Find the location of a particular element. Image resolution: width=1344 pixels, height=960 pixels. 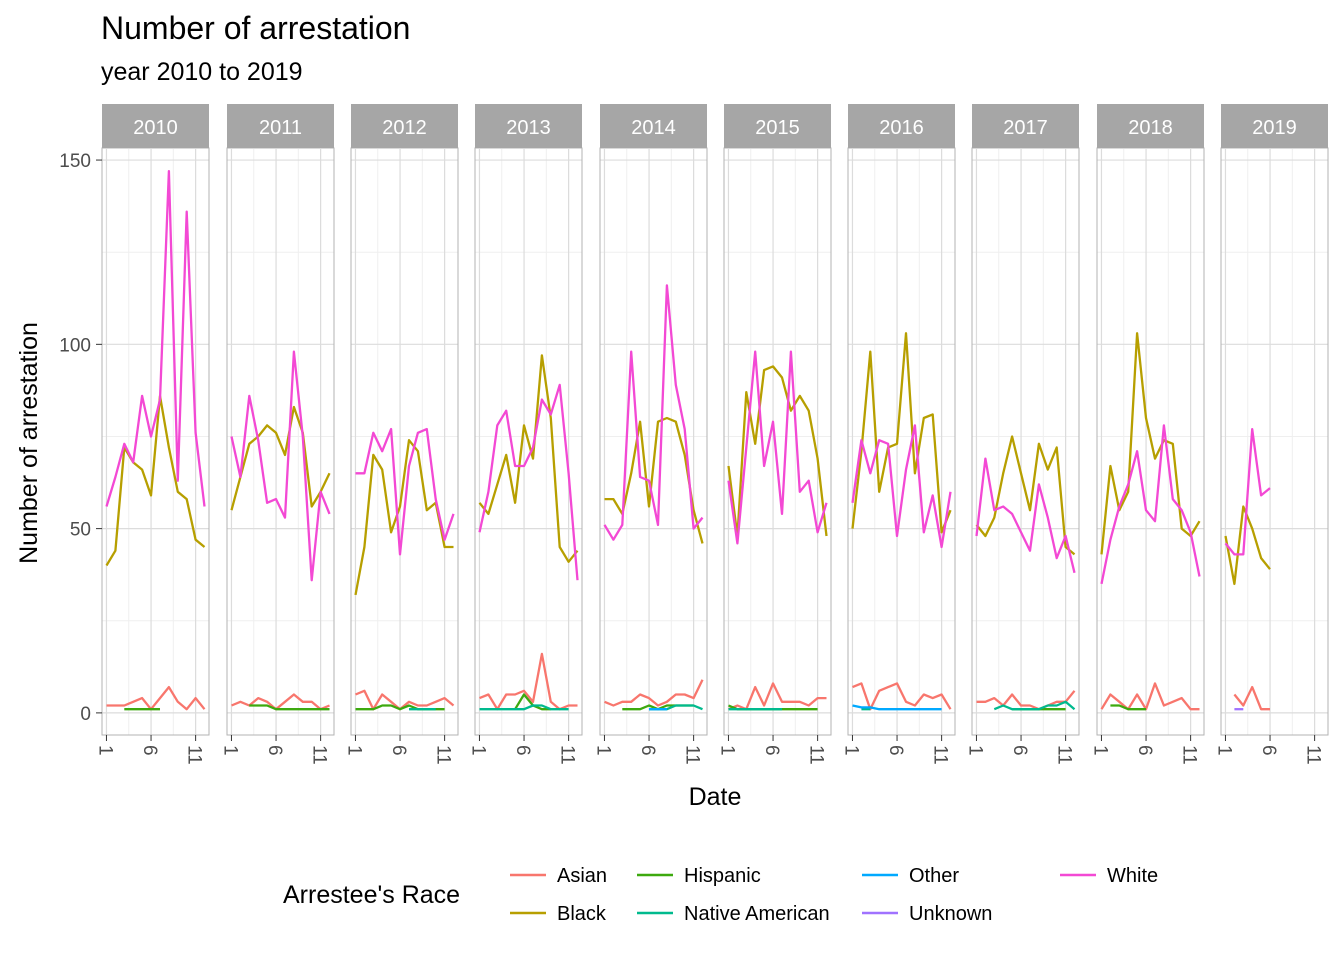

facet-panel-2019: 2019 1 6 11 is located at coordinates (1271, 434).